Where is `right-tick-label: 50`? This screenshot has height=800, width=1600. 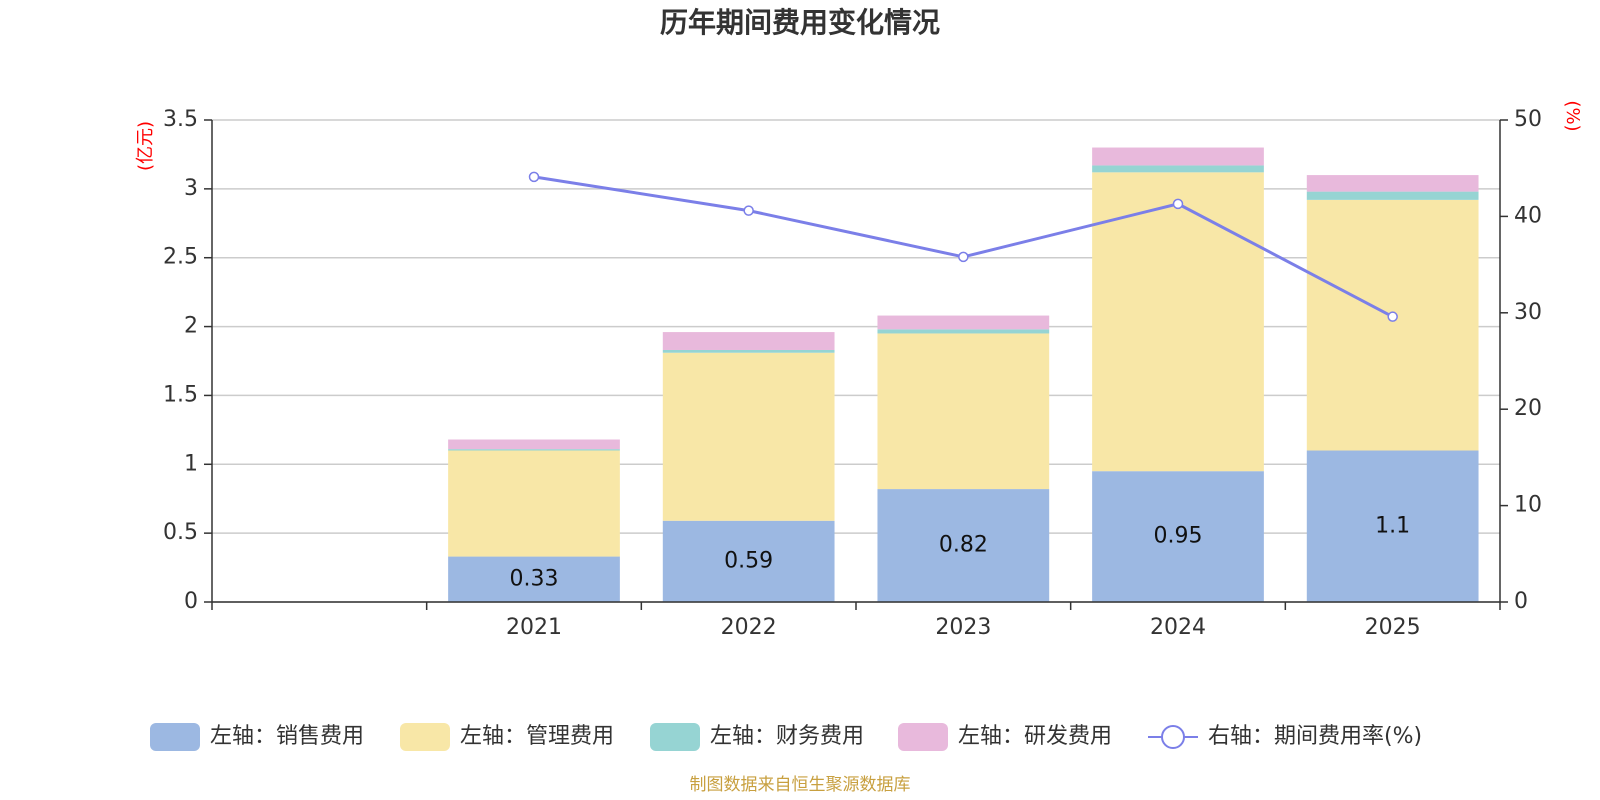 right-tick-label: 50 is located at coordinates (1528, 119).